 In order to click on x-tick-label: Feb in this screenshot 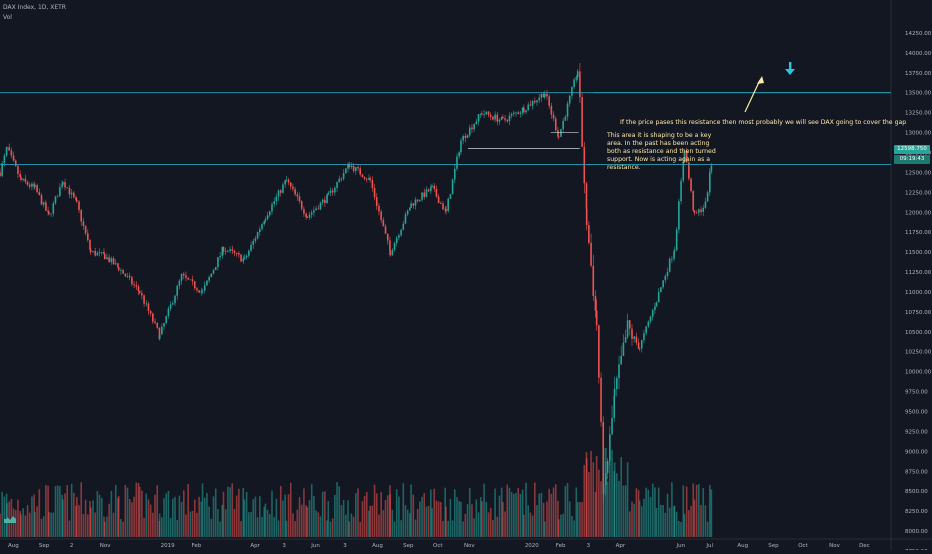, I will do `click(561, 546)`.